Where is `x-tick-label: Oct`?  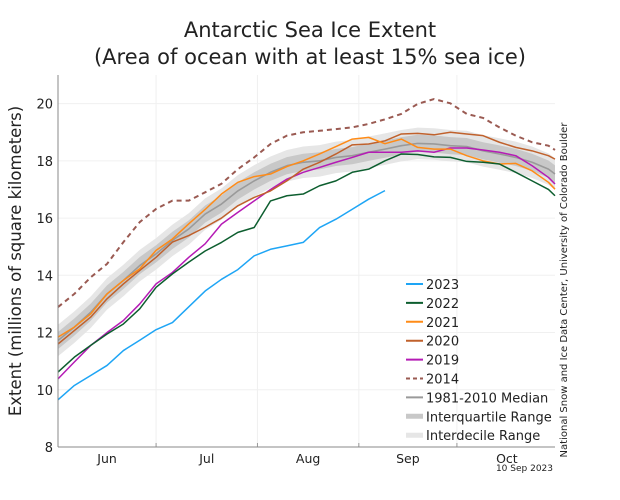
x-tick-label: Oct is located at coordinates (507, 458).